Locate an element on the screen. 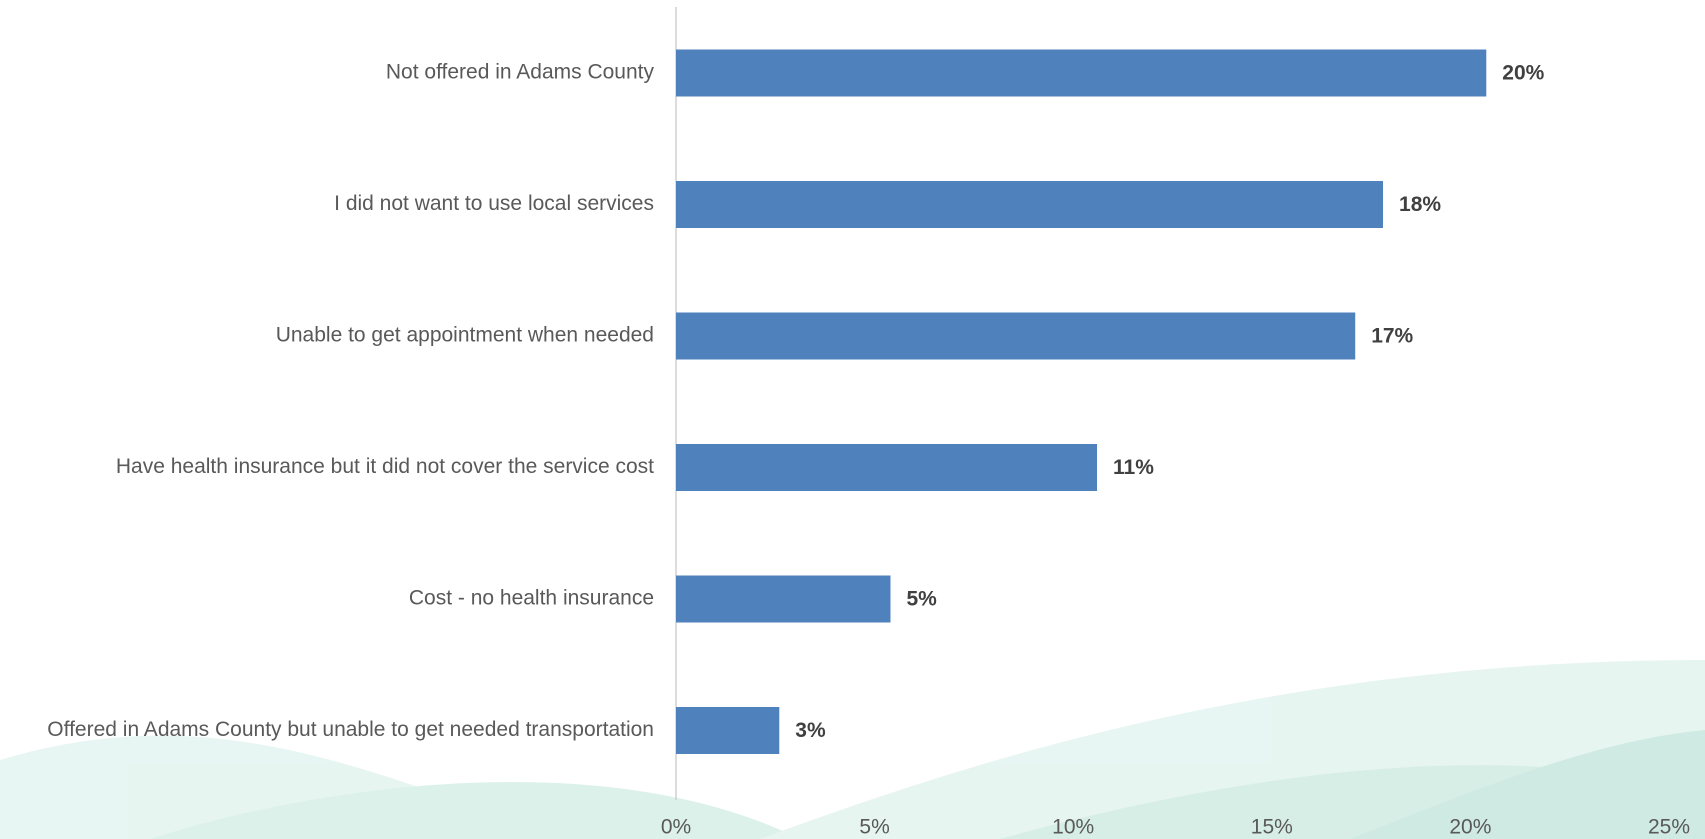  x-tick-label: 10% is located at coordinates (1073, 827).